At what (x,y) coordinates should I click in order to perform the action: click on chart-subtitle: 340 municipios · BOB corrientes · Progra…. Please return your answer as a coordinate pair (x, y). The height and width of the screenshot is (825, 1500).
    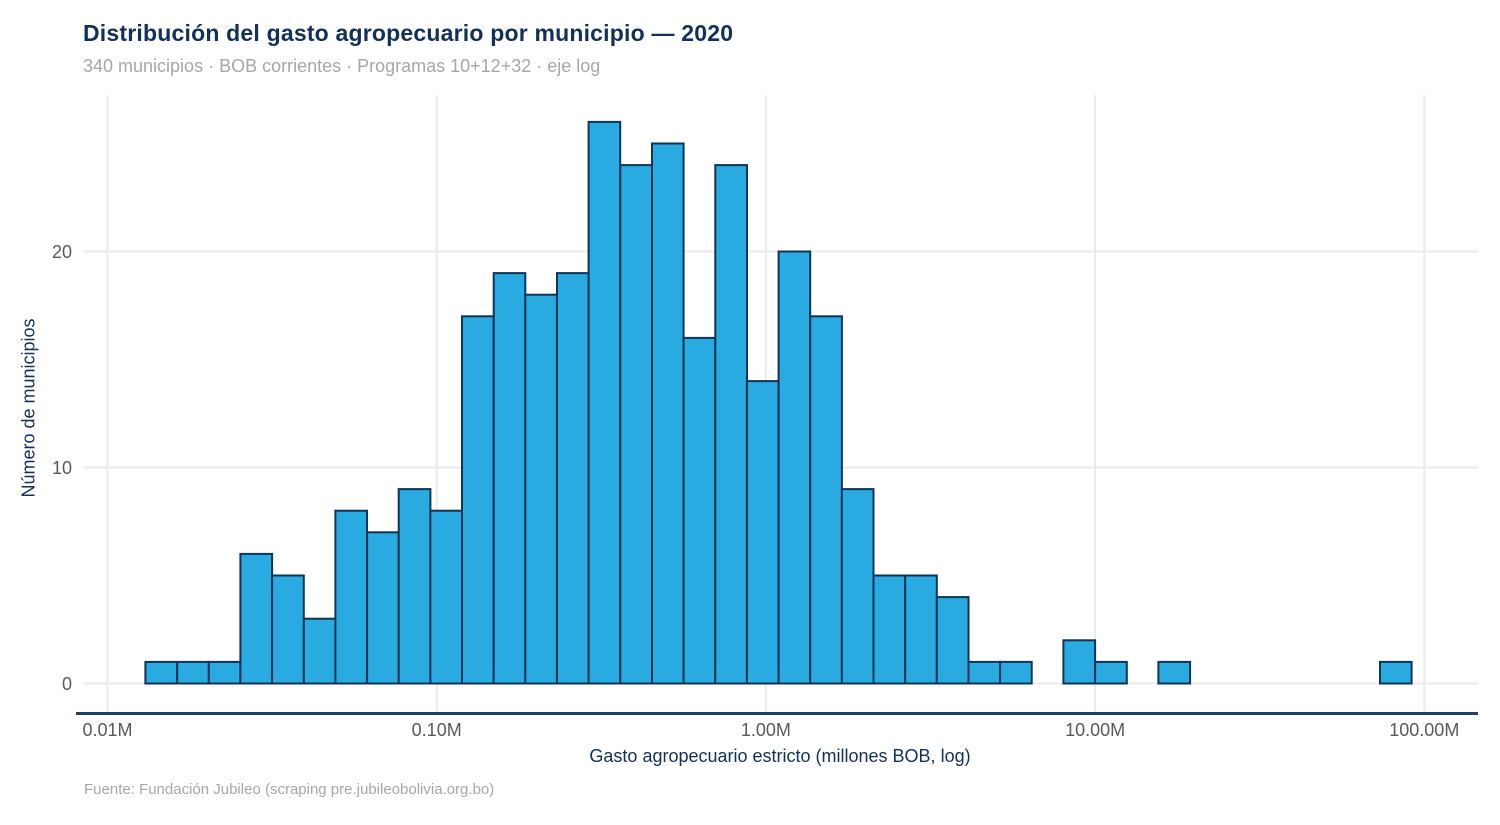
    Looking at the image, I should click on (342, 66).